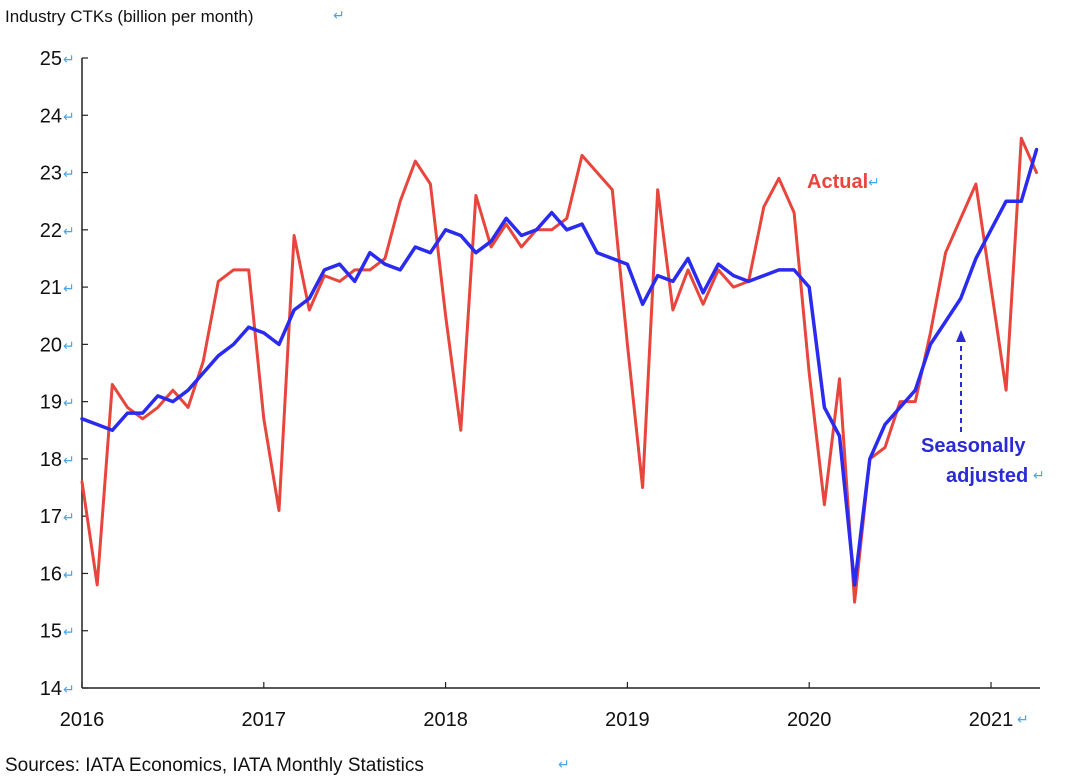  I want to click on y-tick-label: 15, so click(51, 632).